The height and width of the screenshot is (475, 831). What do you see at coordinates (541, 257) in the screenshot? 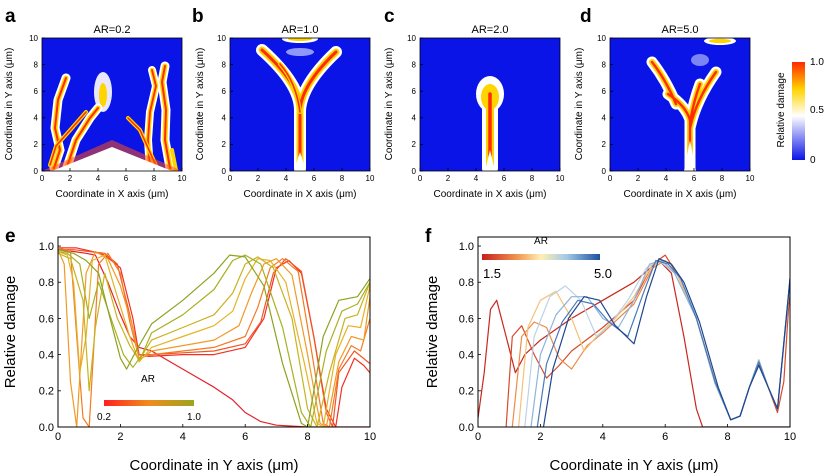
I see `legend-gradient` at bounding box center [541, 257].